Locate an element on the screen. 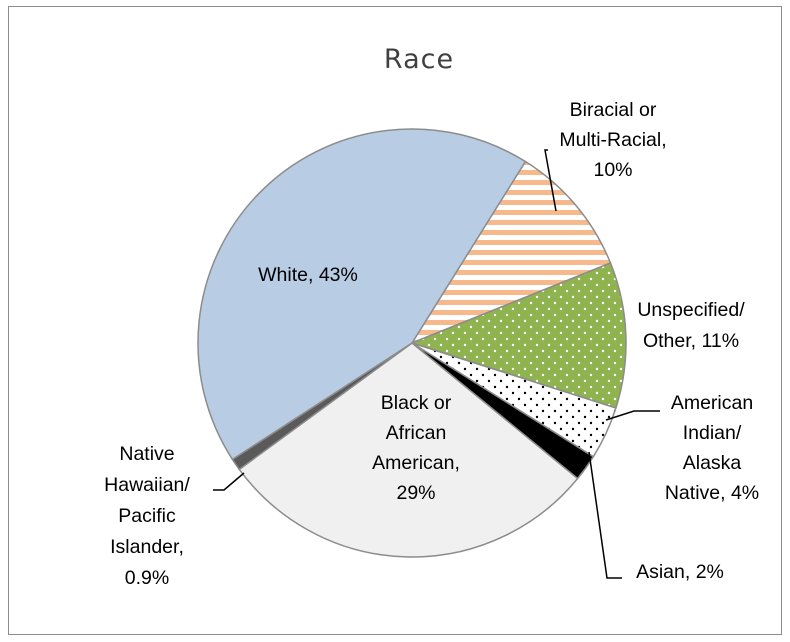 The height and width of the screenshot is (642, 790). data-label-biracial-or-multi-racial: Biracial or Multi-Racial, 10% is located at coordinates (612, 140).